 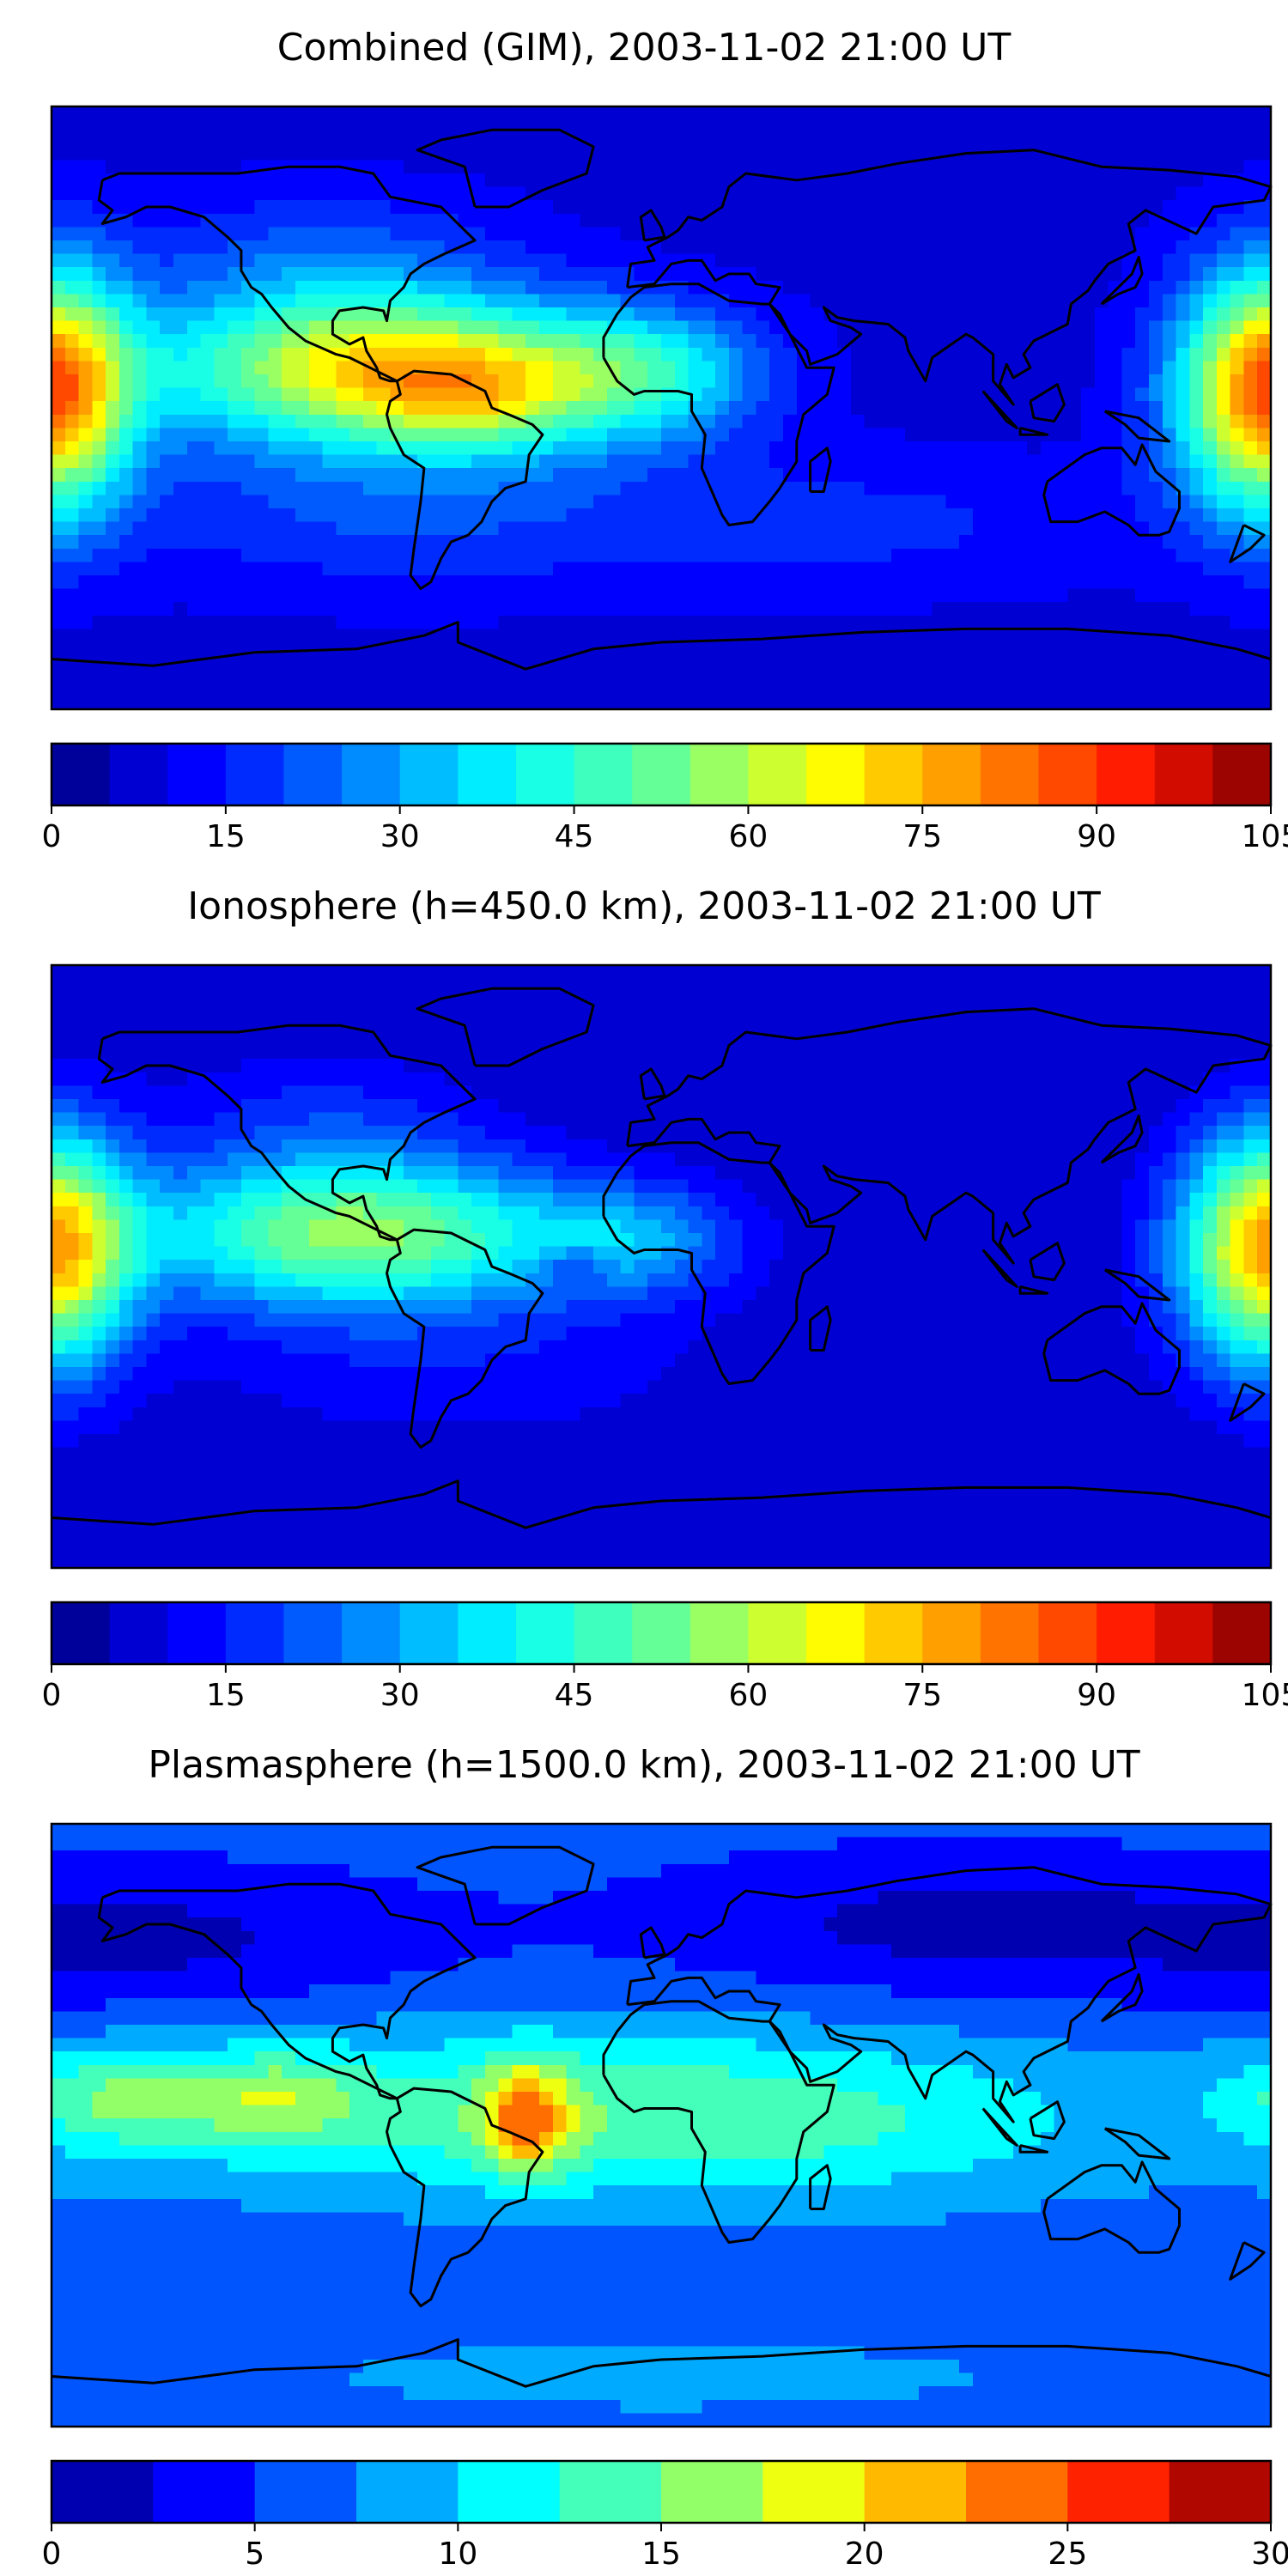 I want to click on colorbar-swatch, so click(x=255, y=775).